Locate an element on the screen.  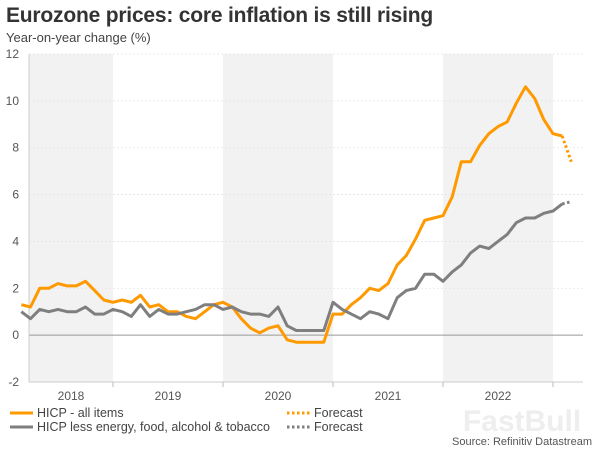
y-tick-label: 2 is located at coordinates (15, 288).